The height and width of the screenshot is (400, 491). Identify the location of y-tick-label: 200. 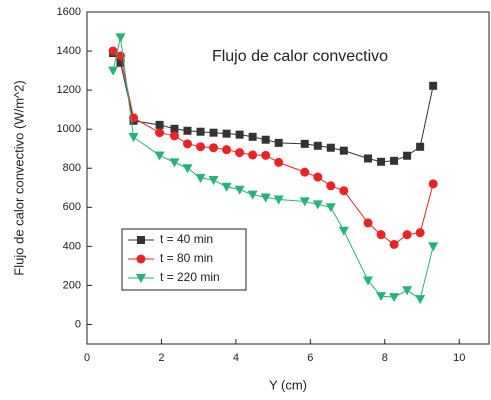
(72, 285).